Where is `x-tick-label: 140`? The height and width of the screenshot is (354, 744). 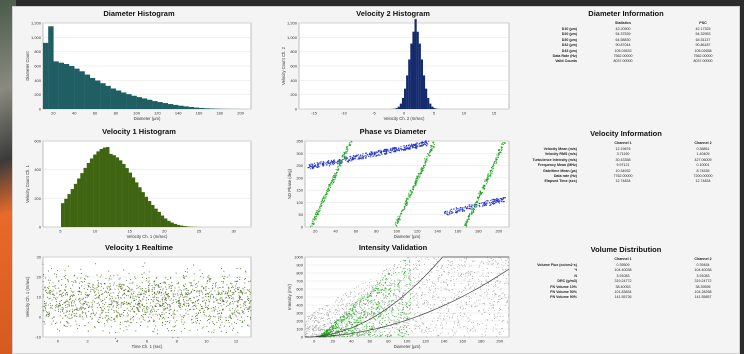
x-tick-label: 140 is located at coordinates (437, 231).